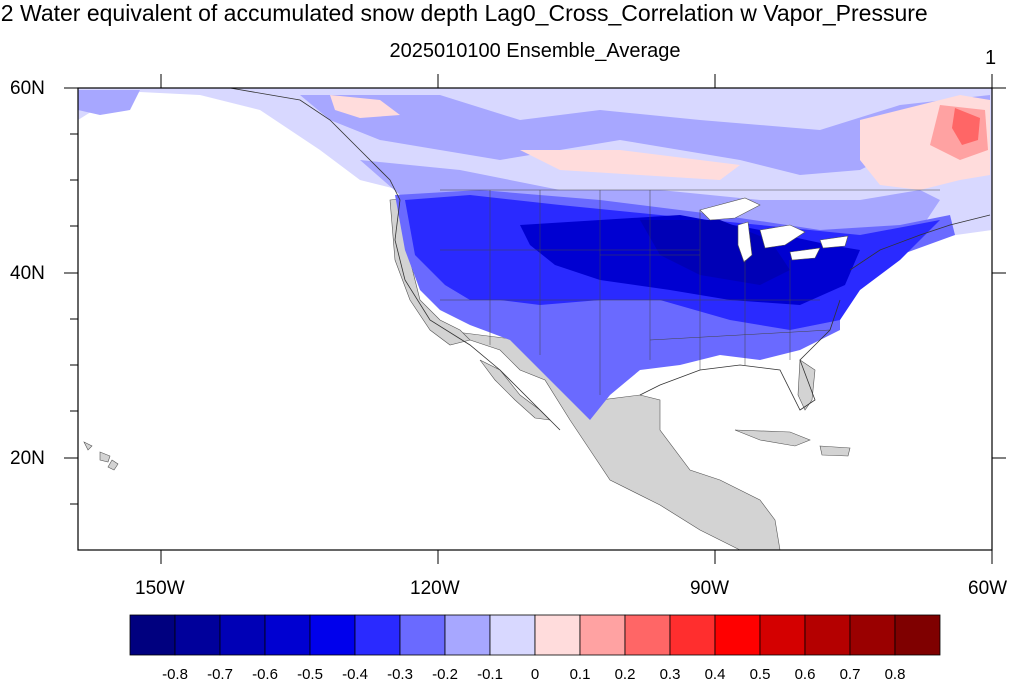 The height and width of the screenshot is (683, 1024). What do you see at coordinates (895, 674) in the screenshot?
I see `colorbar-label: 0.8` at bounding box center [895, 674].